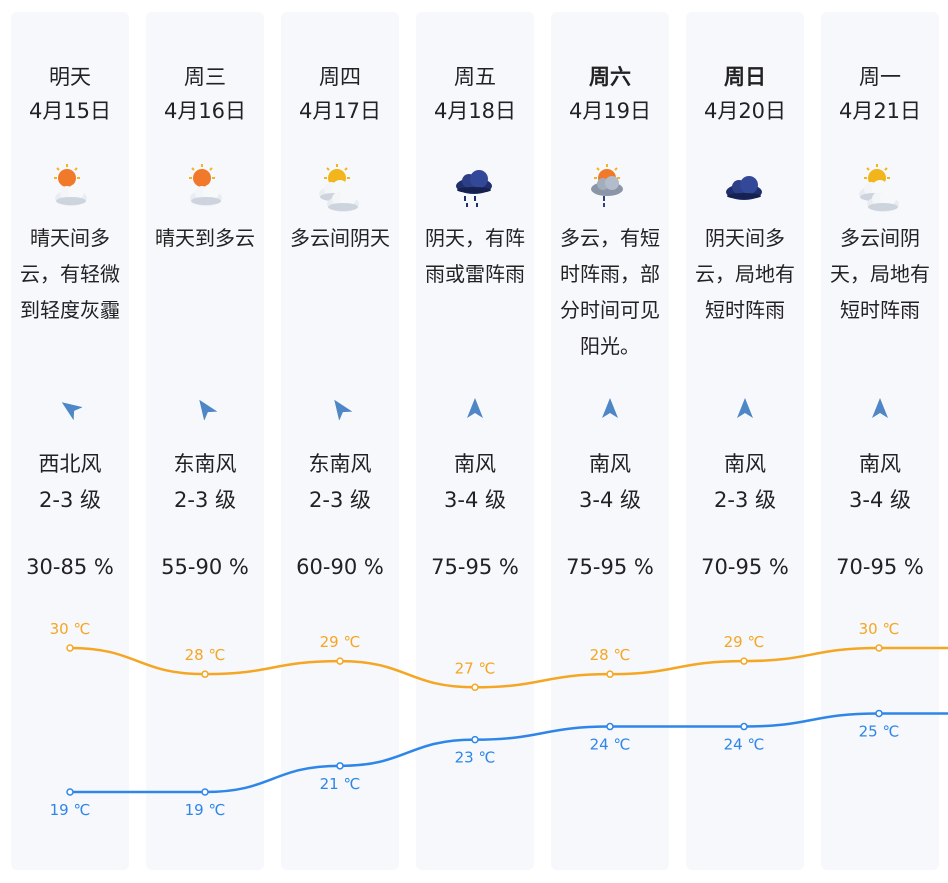  What do you see at coordinates (610, 111) in the screenshot?
I see `date-label: 4月19日` at bounding box center [610, 111].